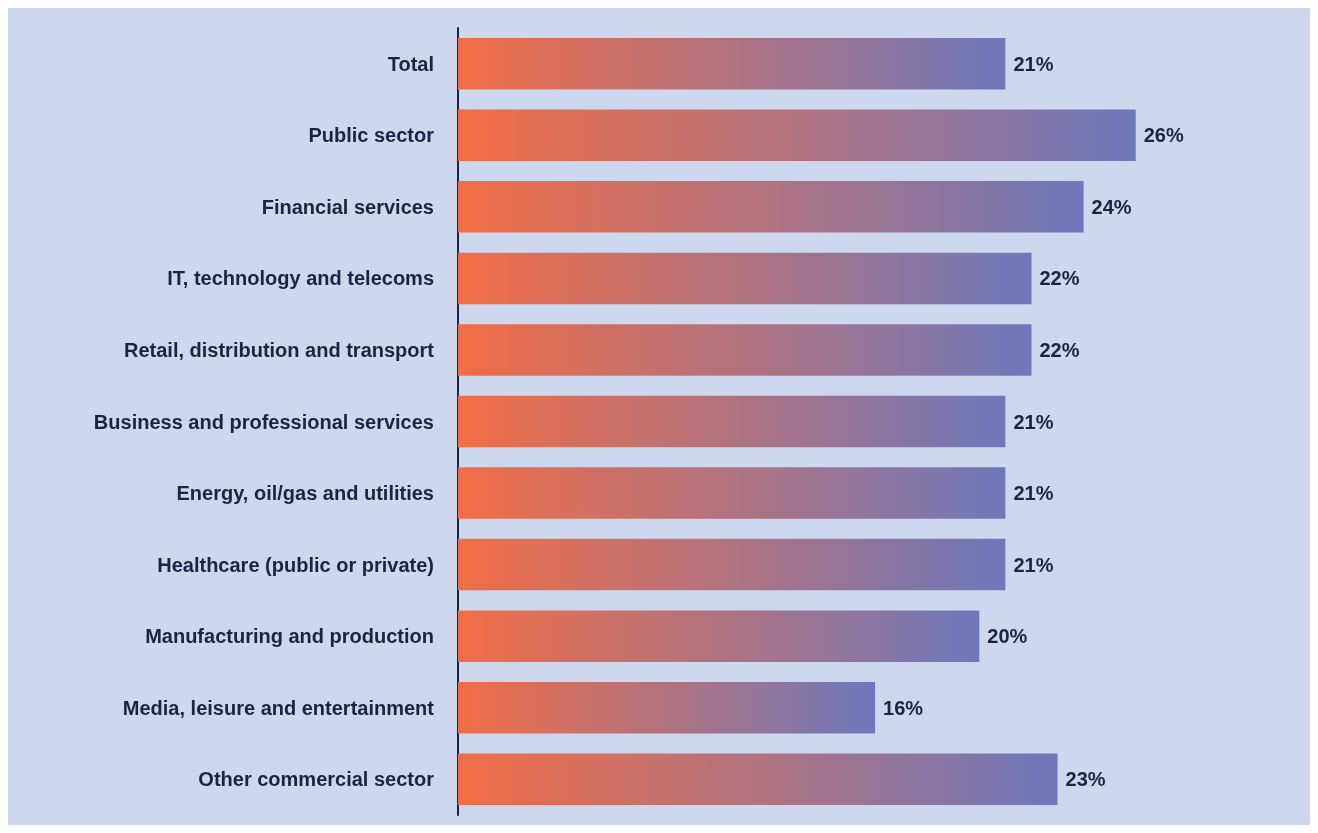  What do you see at coordinates (278, 707) in the screenshot?
I see `y-tick-label: Media, leisure and entertainment` at bounding box center [278, 707].